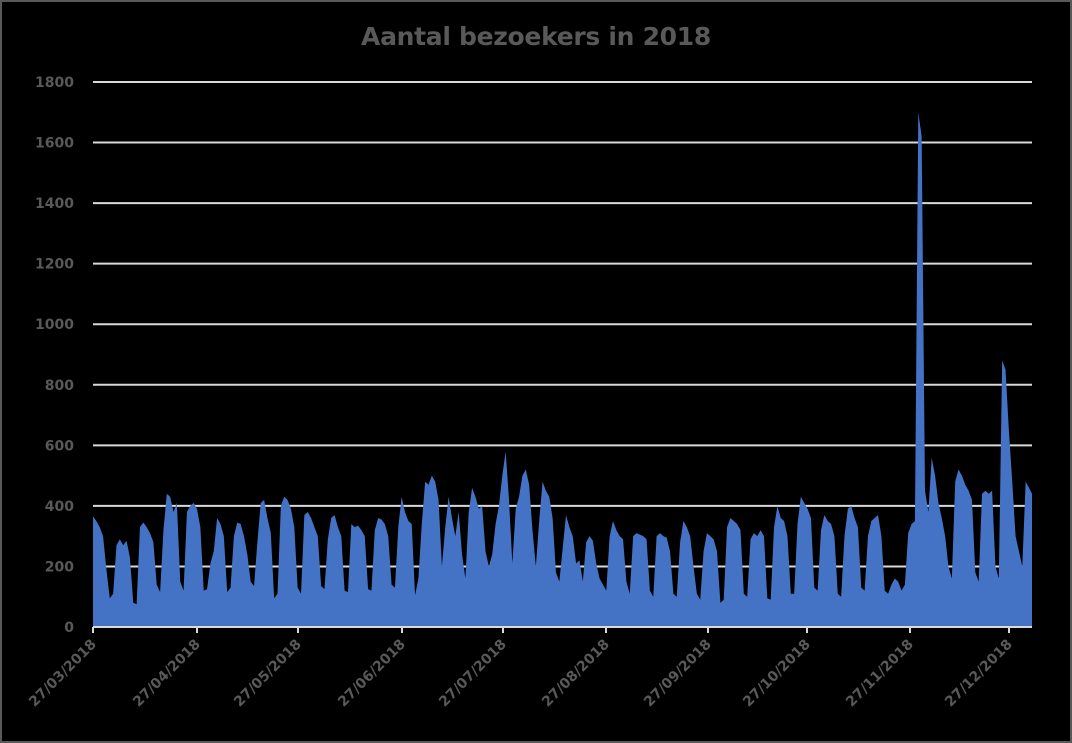 Image resolution: width=1072 pixels, height=743 pixels. Describe the element at coordinates (59, 386) in the screenshot. I see `y-tick-label: 800` at that location.